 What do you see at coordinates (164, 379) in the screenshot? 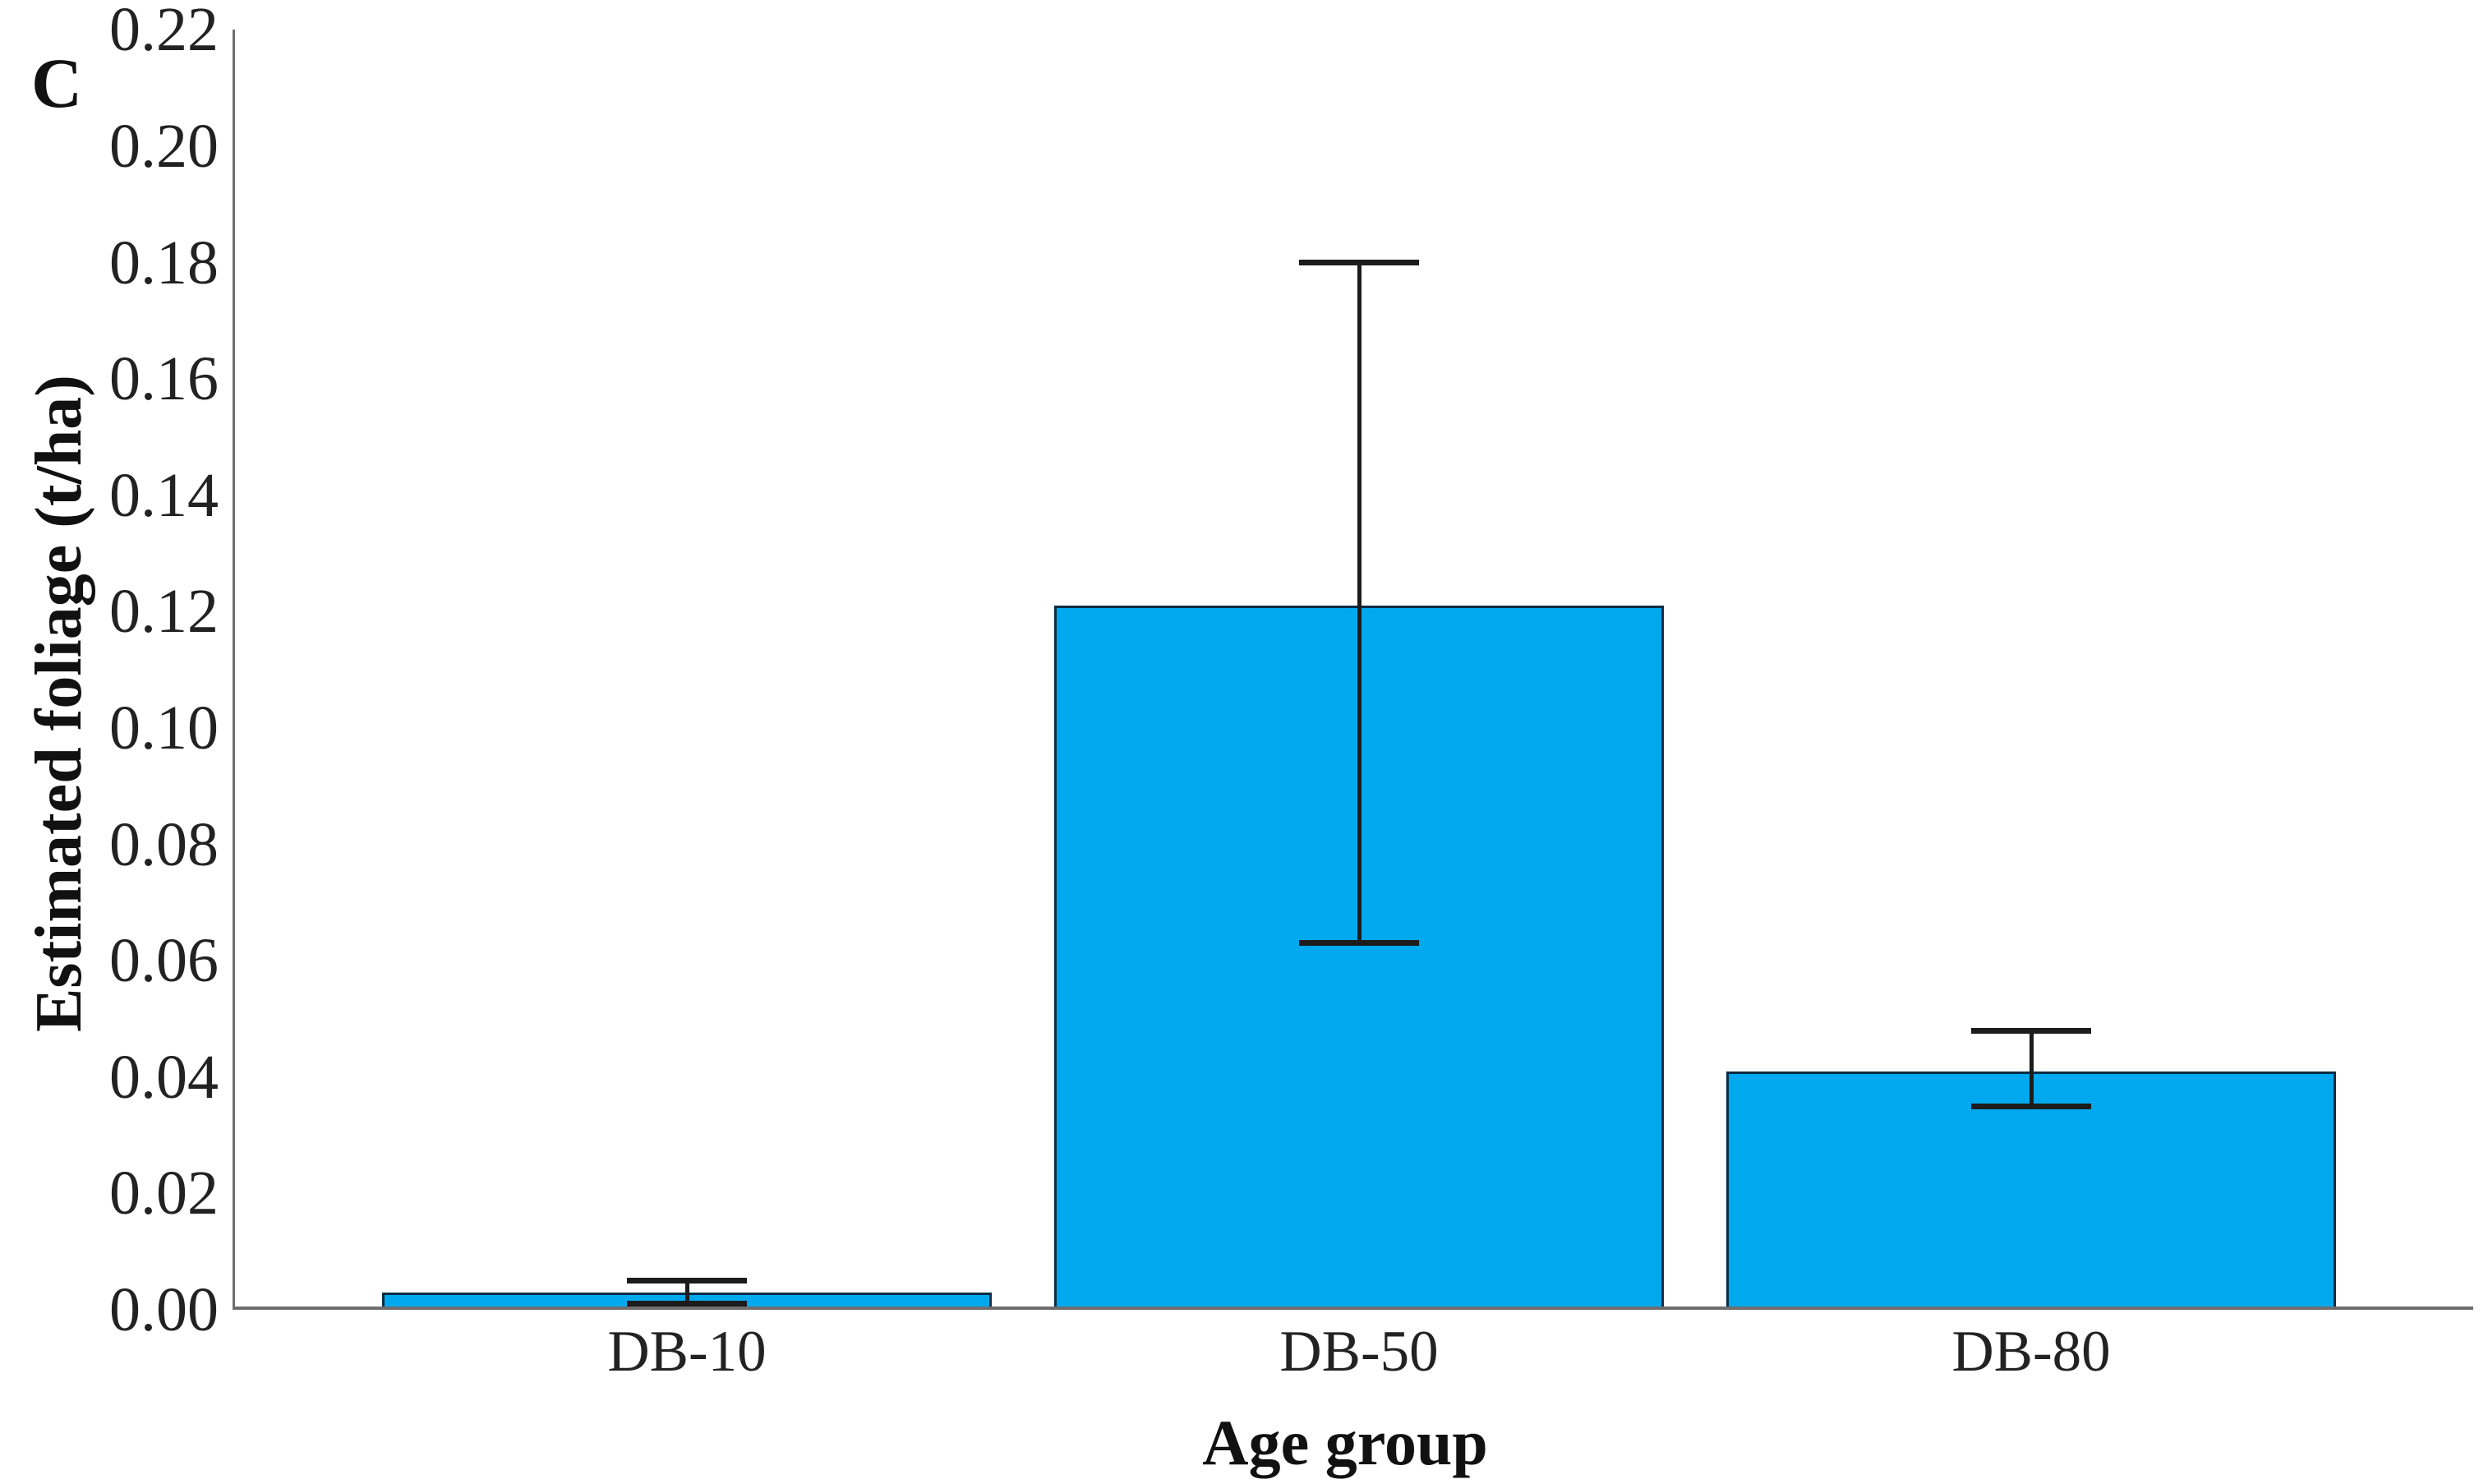
I see `y-tick-label: 0.16` at bounding box center [164, 379].